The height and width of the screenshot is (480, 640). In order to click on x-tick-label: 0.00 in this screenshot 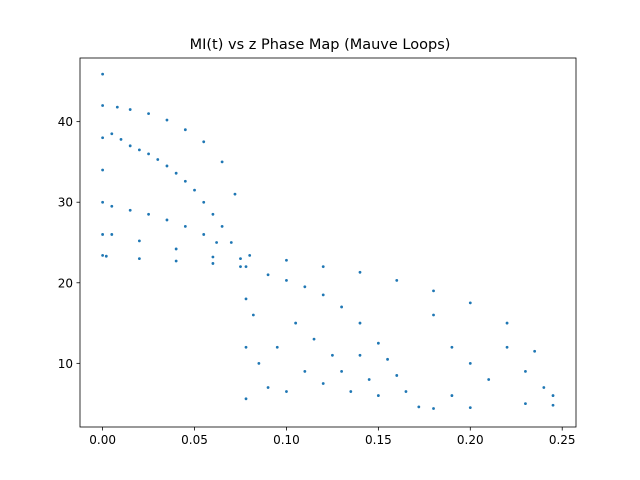, I will do `click(102, 440)`.